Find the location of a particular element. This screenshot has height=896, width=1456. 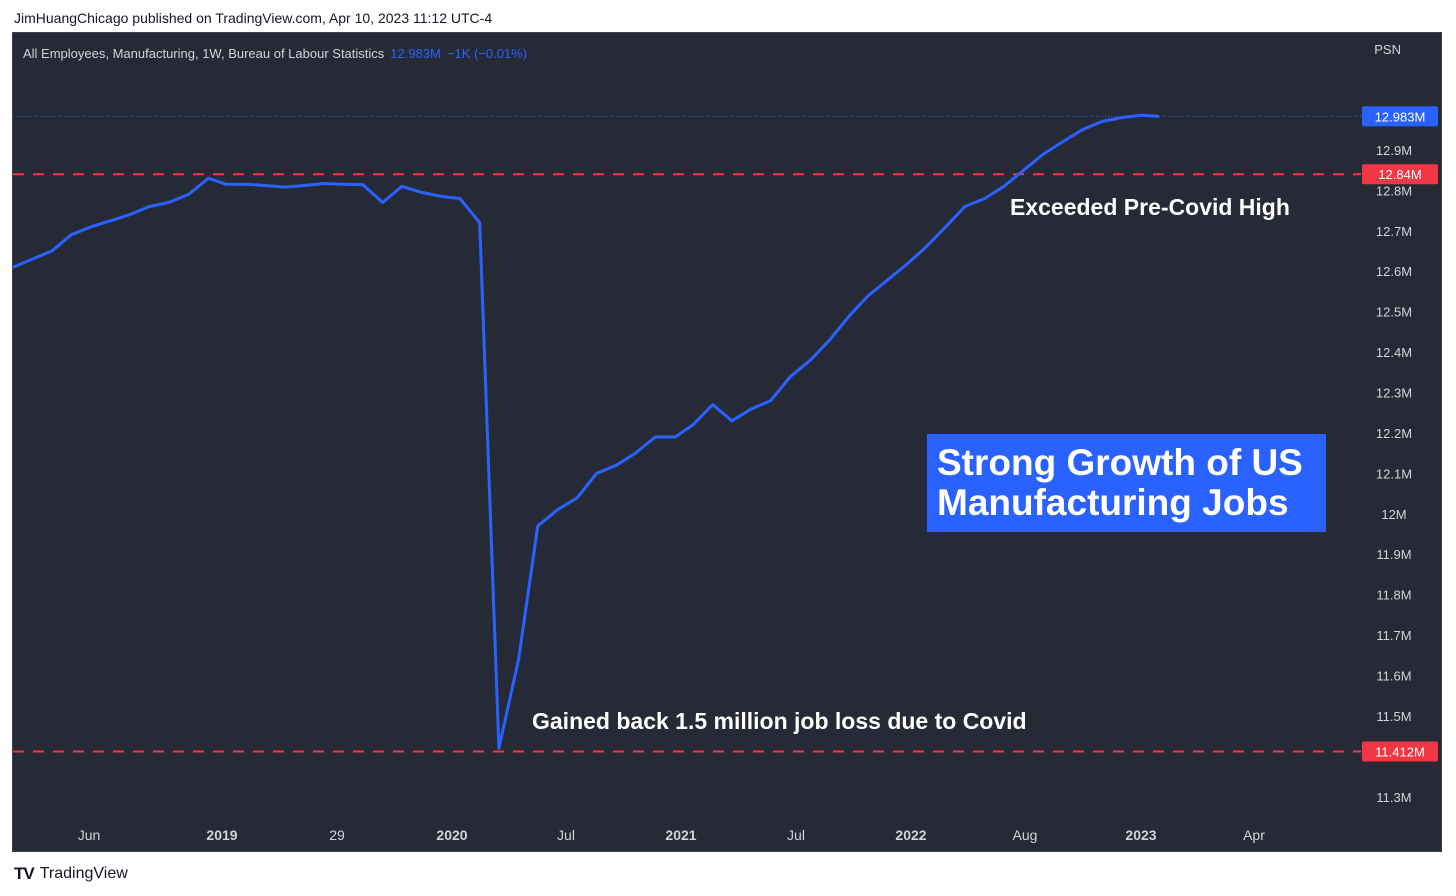

last-price-badge-bg is located at coordinates (1400, 116).